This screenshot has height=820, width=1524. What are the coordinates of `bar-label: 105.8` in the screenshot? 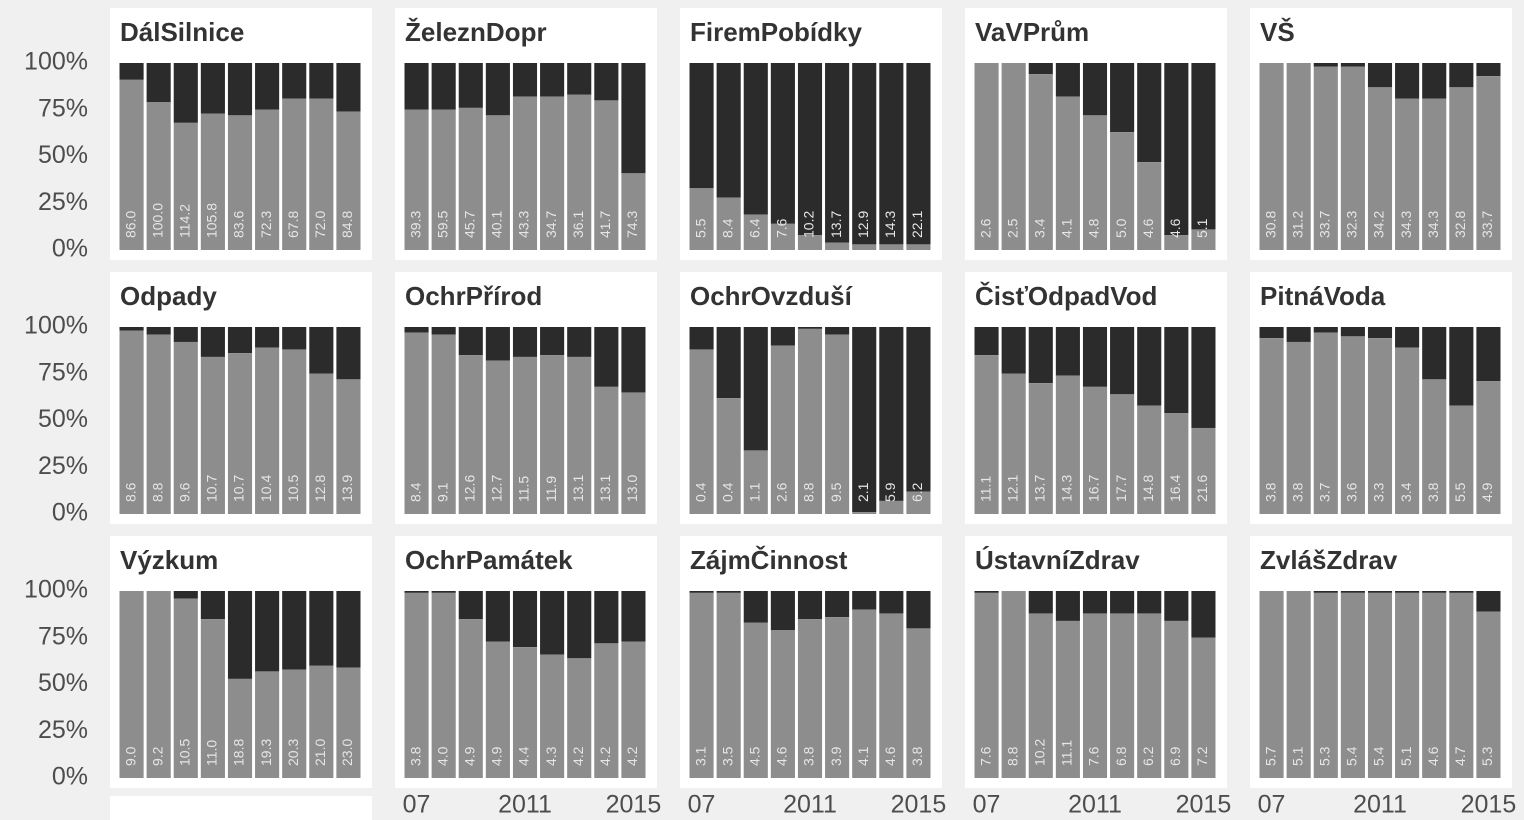 It's located at (212, 220).